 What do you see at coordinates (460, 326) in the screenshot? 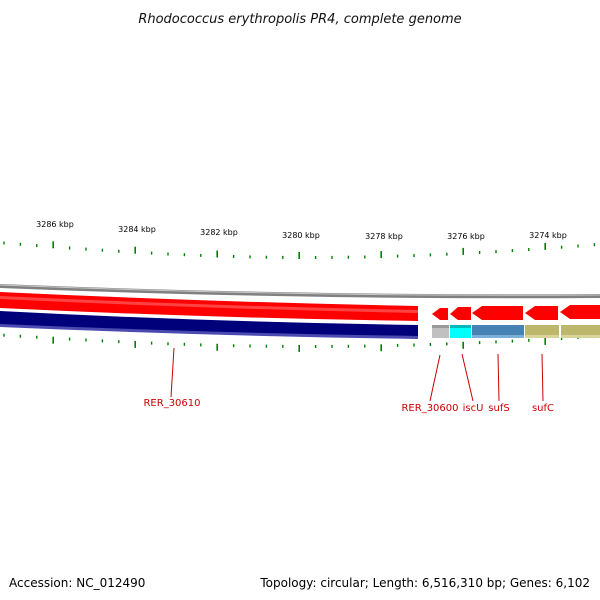
I see `segment-iscu-top` at bounding box center [460, 326].